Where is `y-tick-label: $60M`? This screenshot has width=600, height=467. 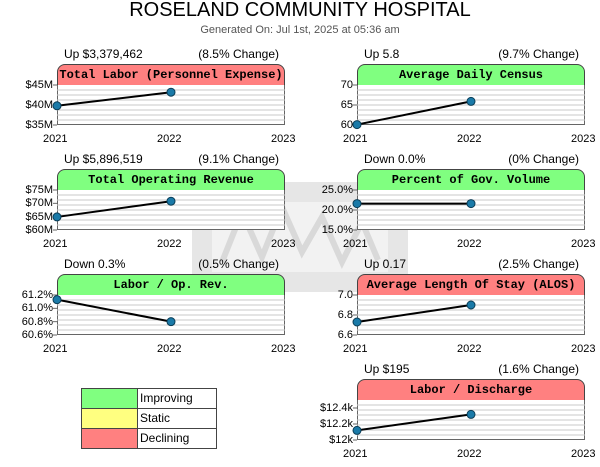
y-tick-label: $60M is located at coordinates (39, 230).